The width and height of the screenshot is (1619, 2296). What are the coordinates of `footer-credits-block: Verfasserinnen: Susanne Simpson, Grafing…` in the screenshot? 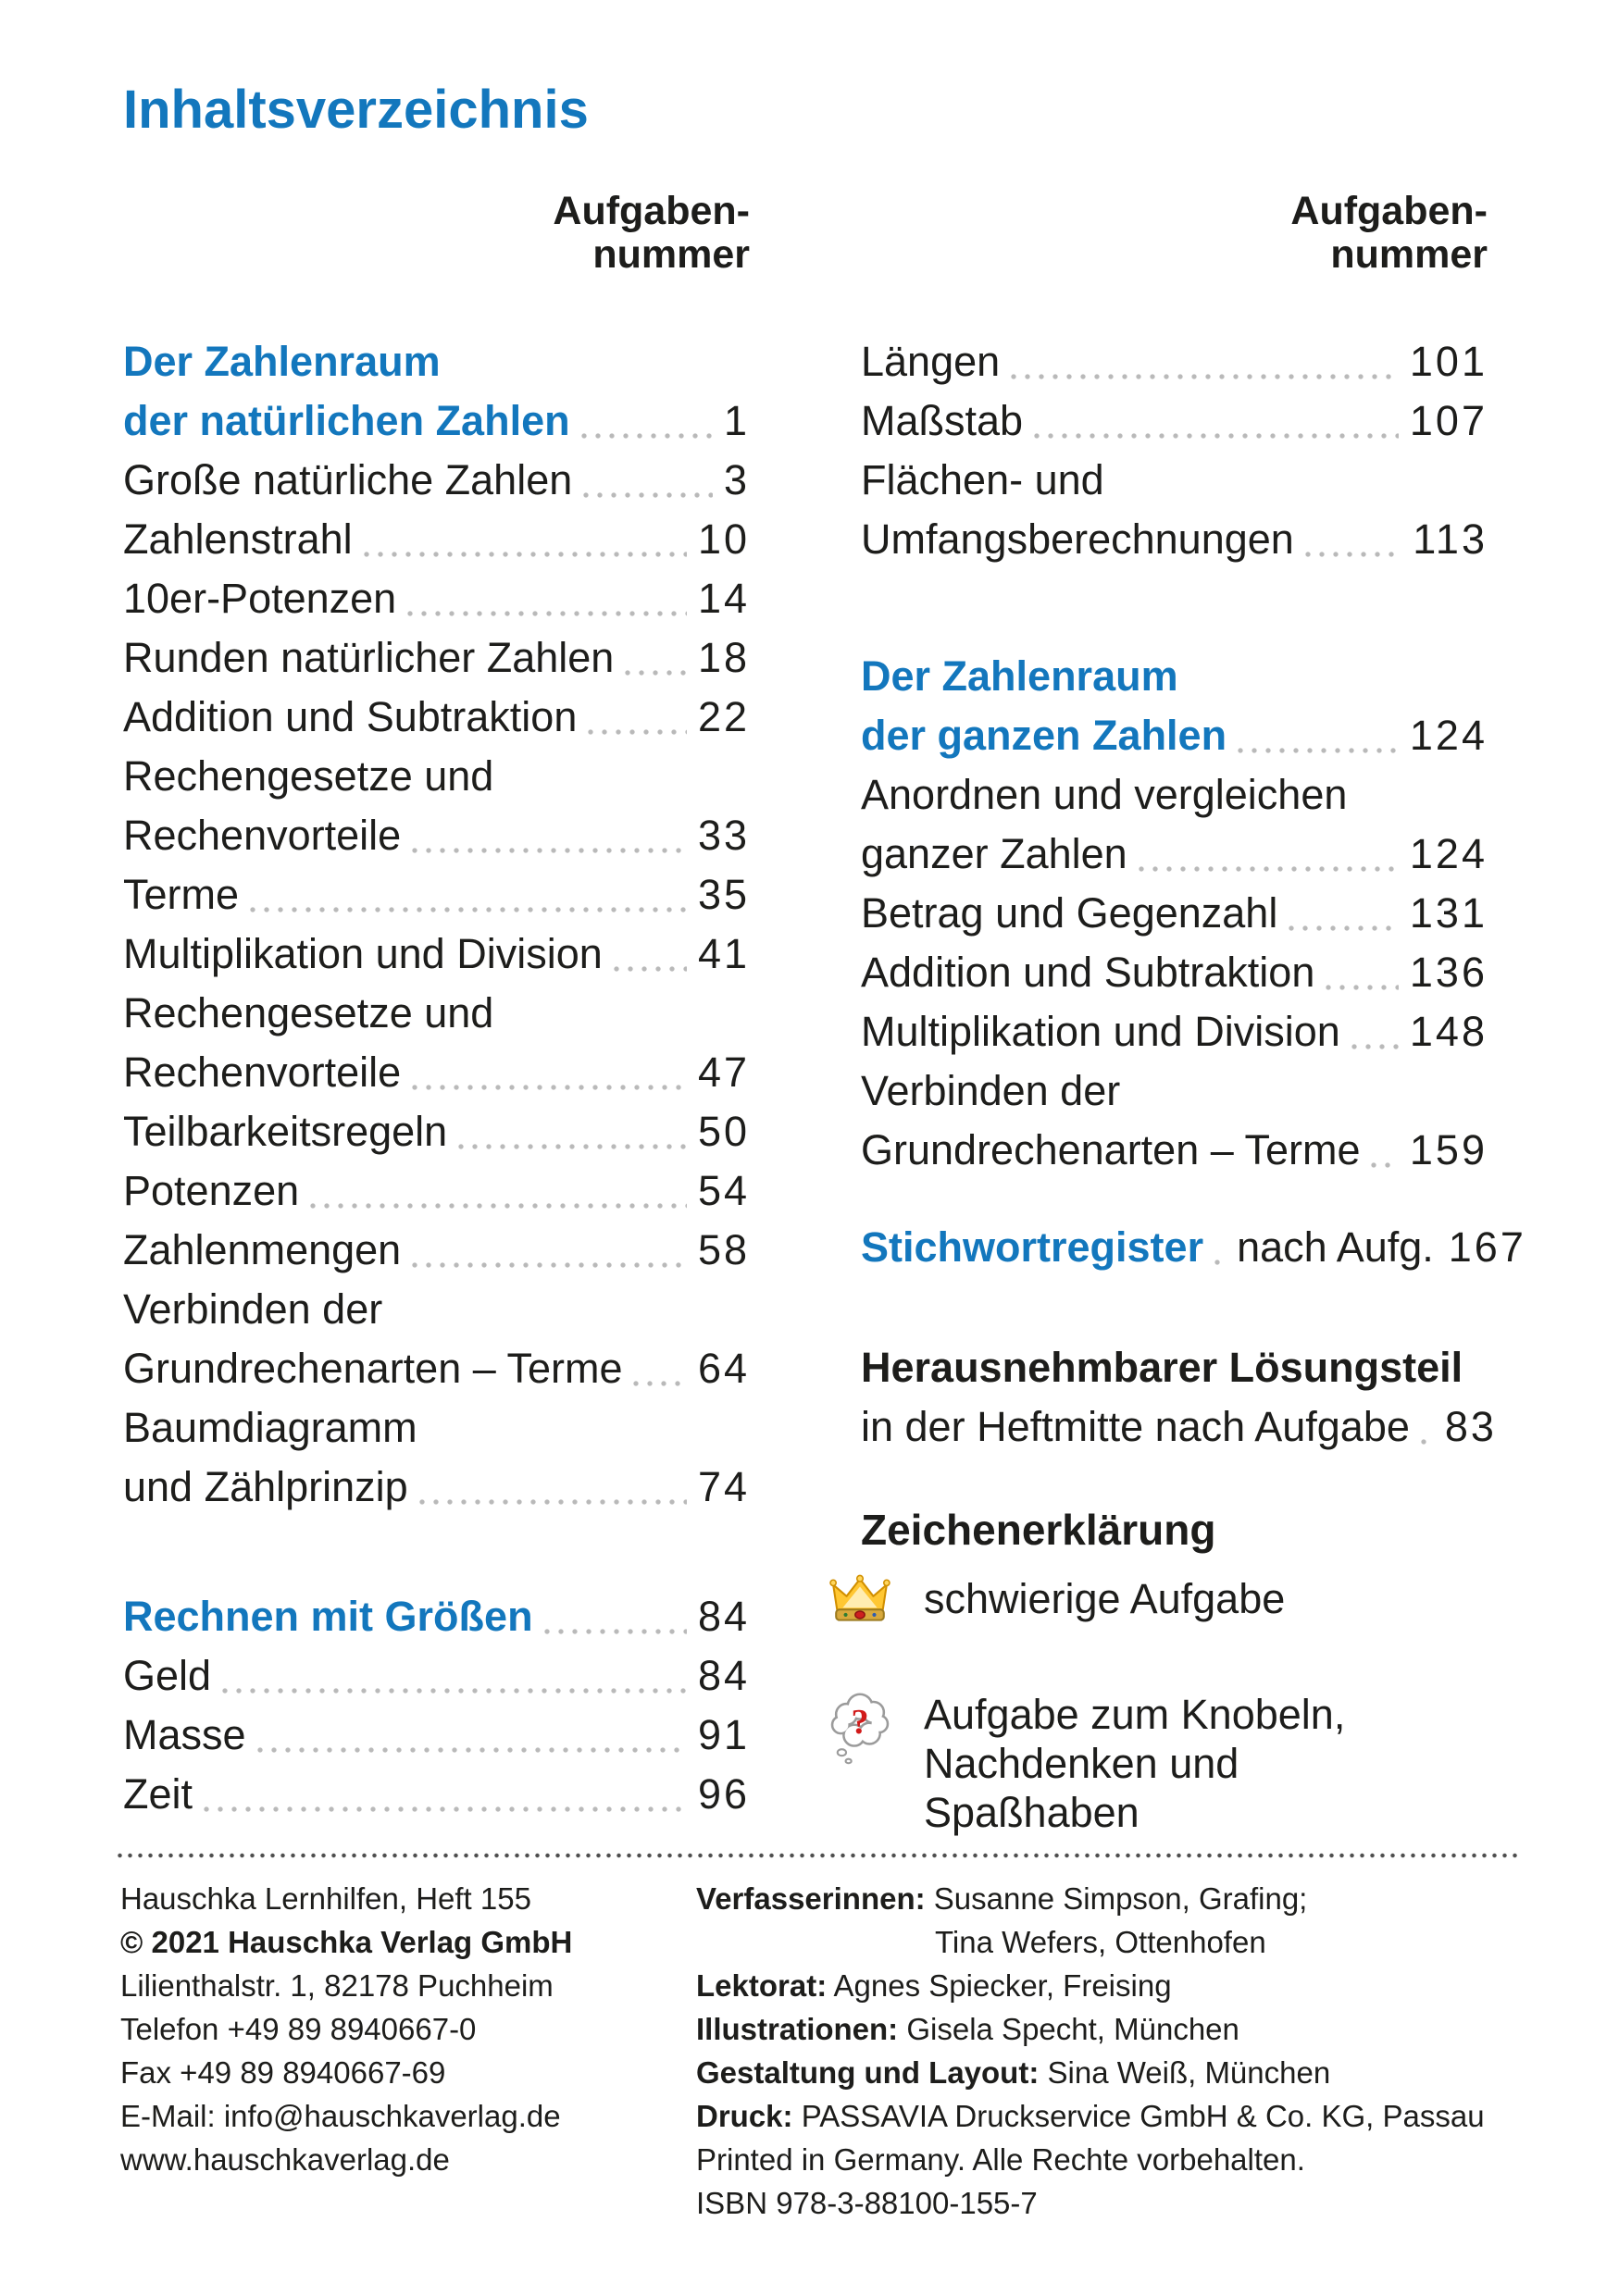 It's located at (1122, 2051).